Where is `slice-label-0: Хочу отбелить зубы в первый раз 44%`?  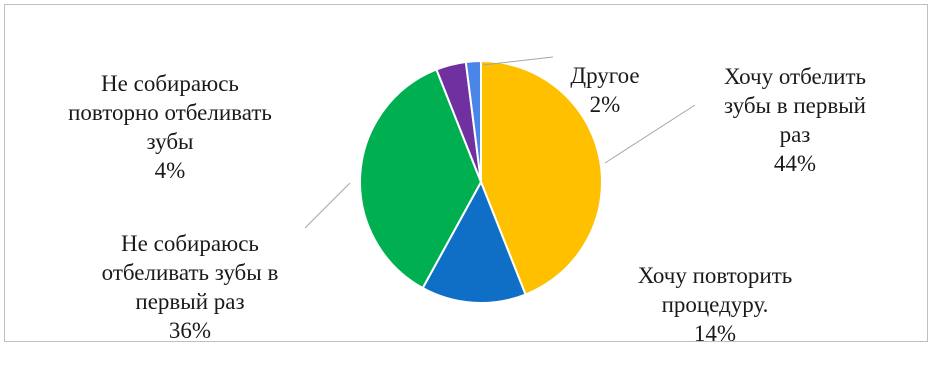 slice-label-0: Хочу отбелить зубы в первый раз 44% is located at coordinates (795, 120).